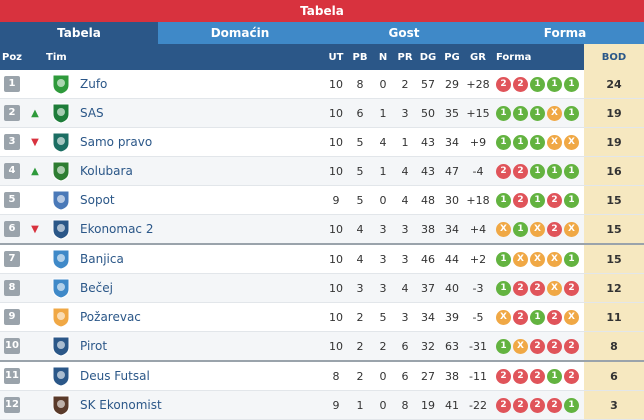 The image size is (644, 420). What do you see at coordinates (79, 33) in the screenshot?
I see `tab-tabela: Tabela` at bounding box center [79, 33].